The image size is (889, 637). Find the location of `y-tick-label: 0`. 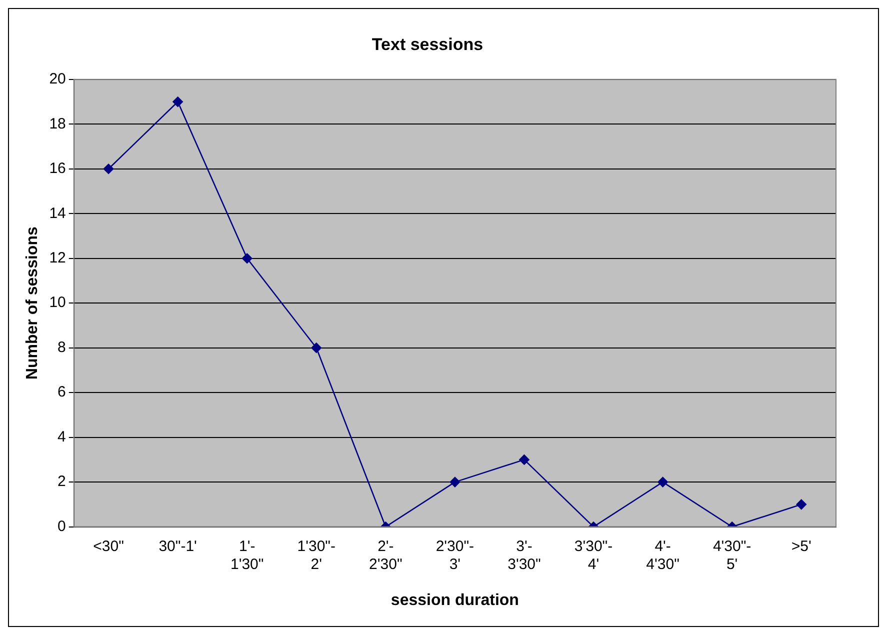

y-tick-label: 0 is located at coordinates (62, 526).